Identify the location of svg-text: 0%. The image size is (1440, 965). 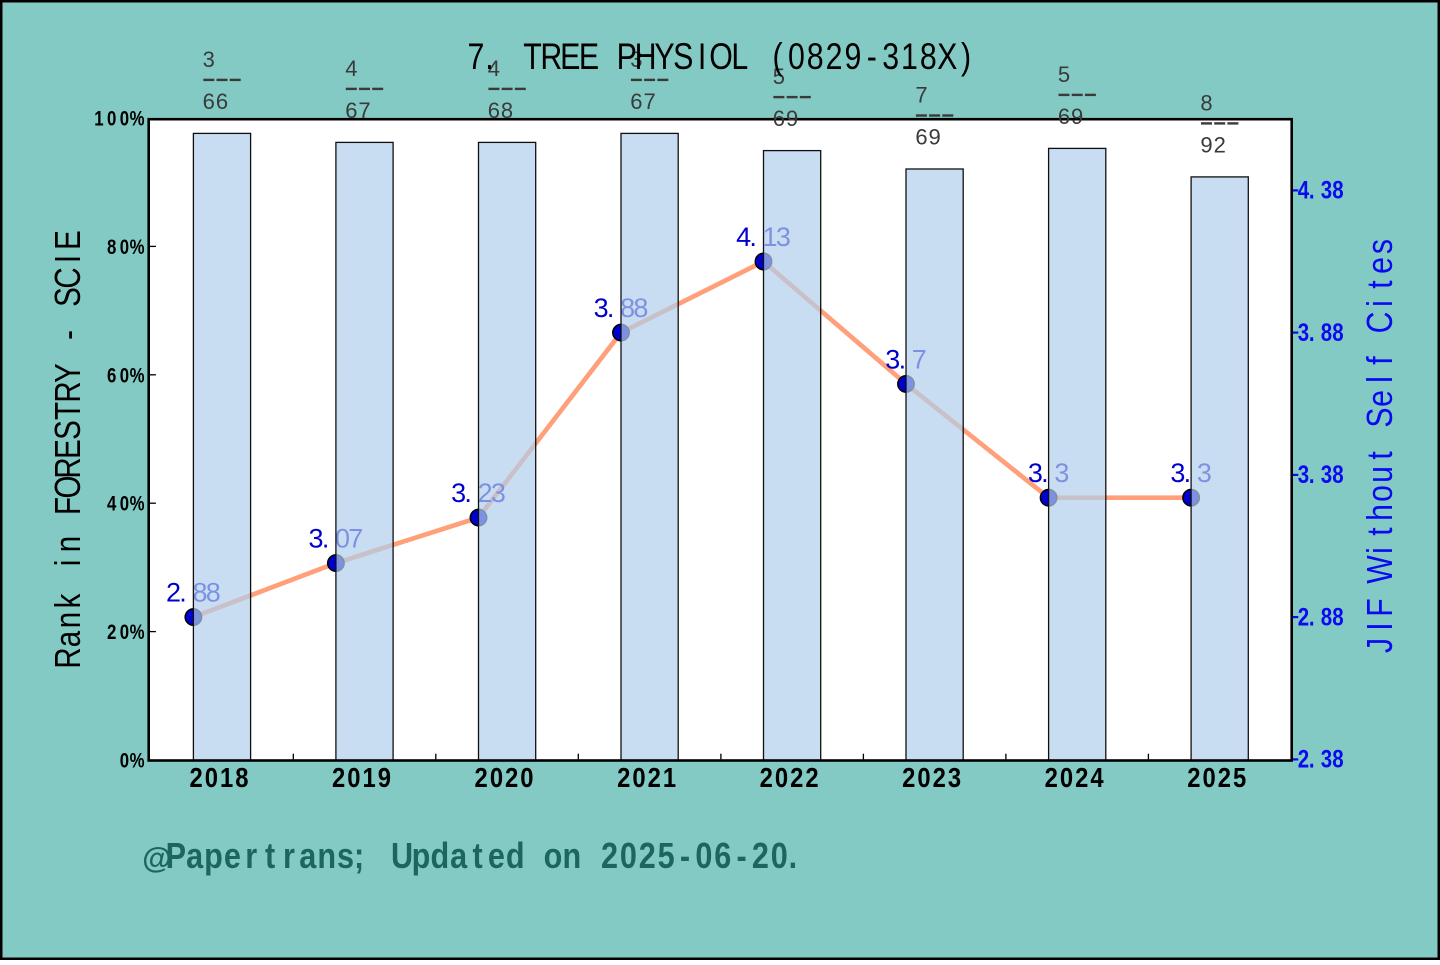
(132, 761).